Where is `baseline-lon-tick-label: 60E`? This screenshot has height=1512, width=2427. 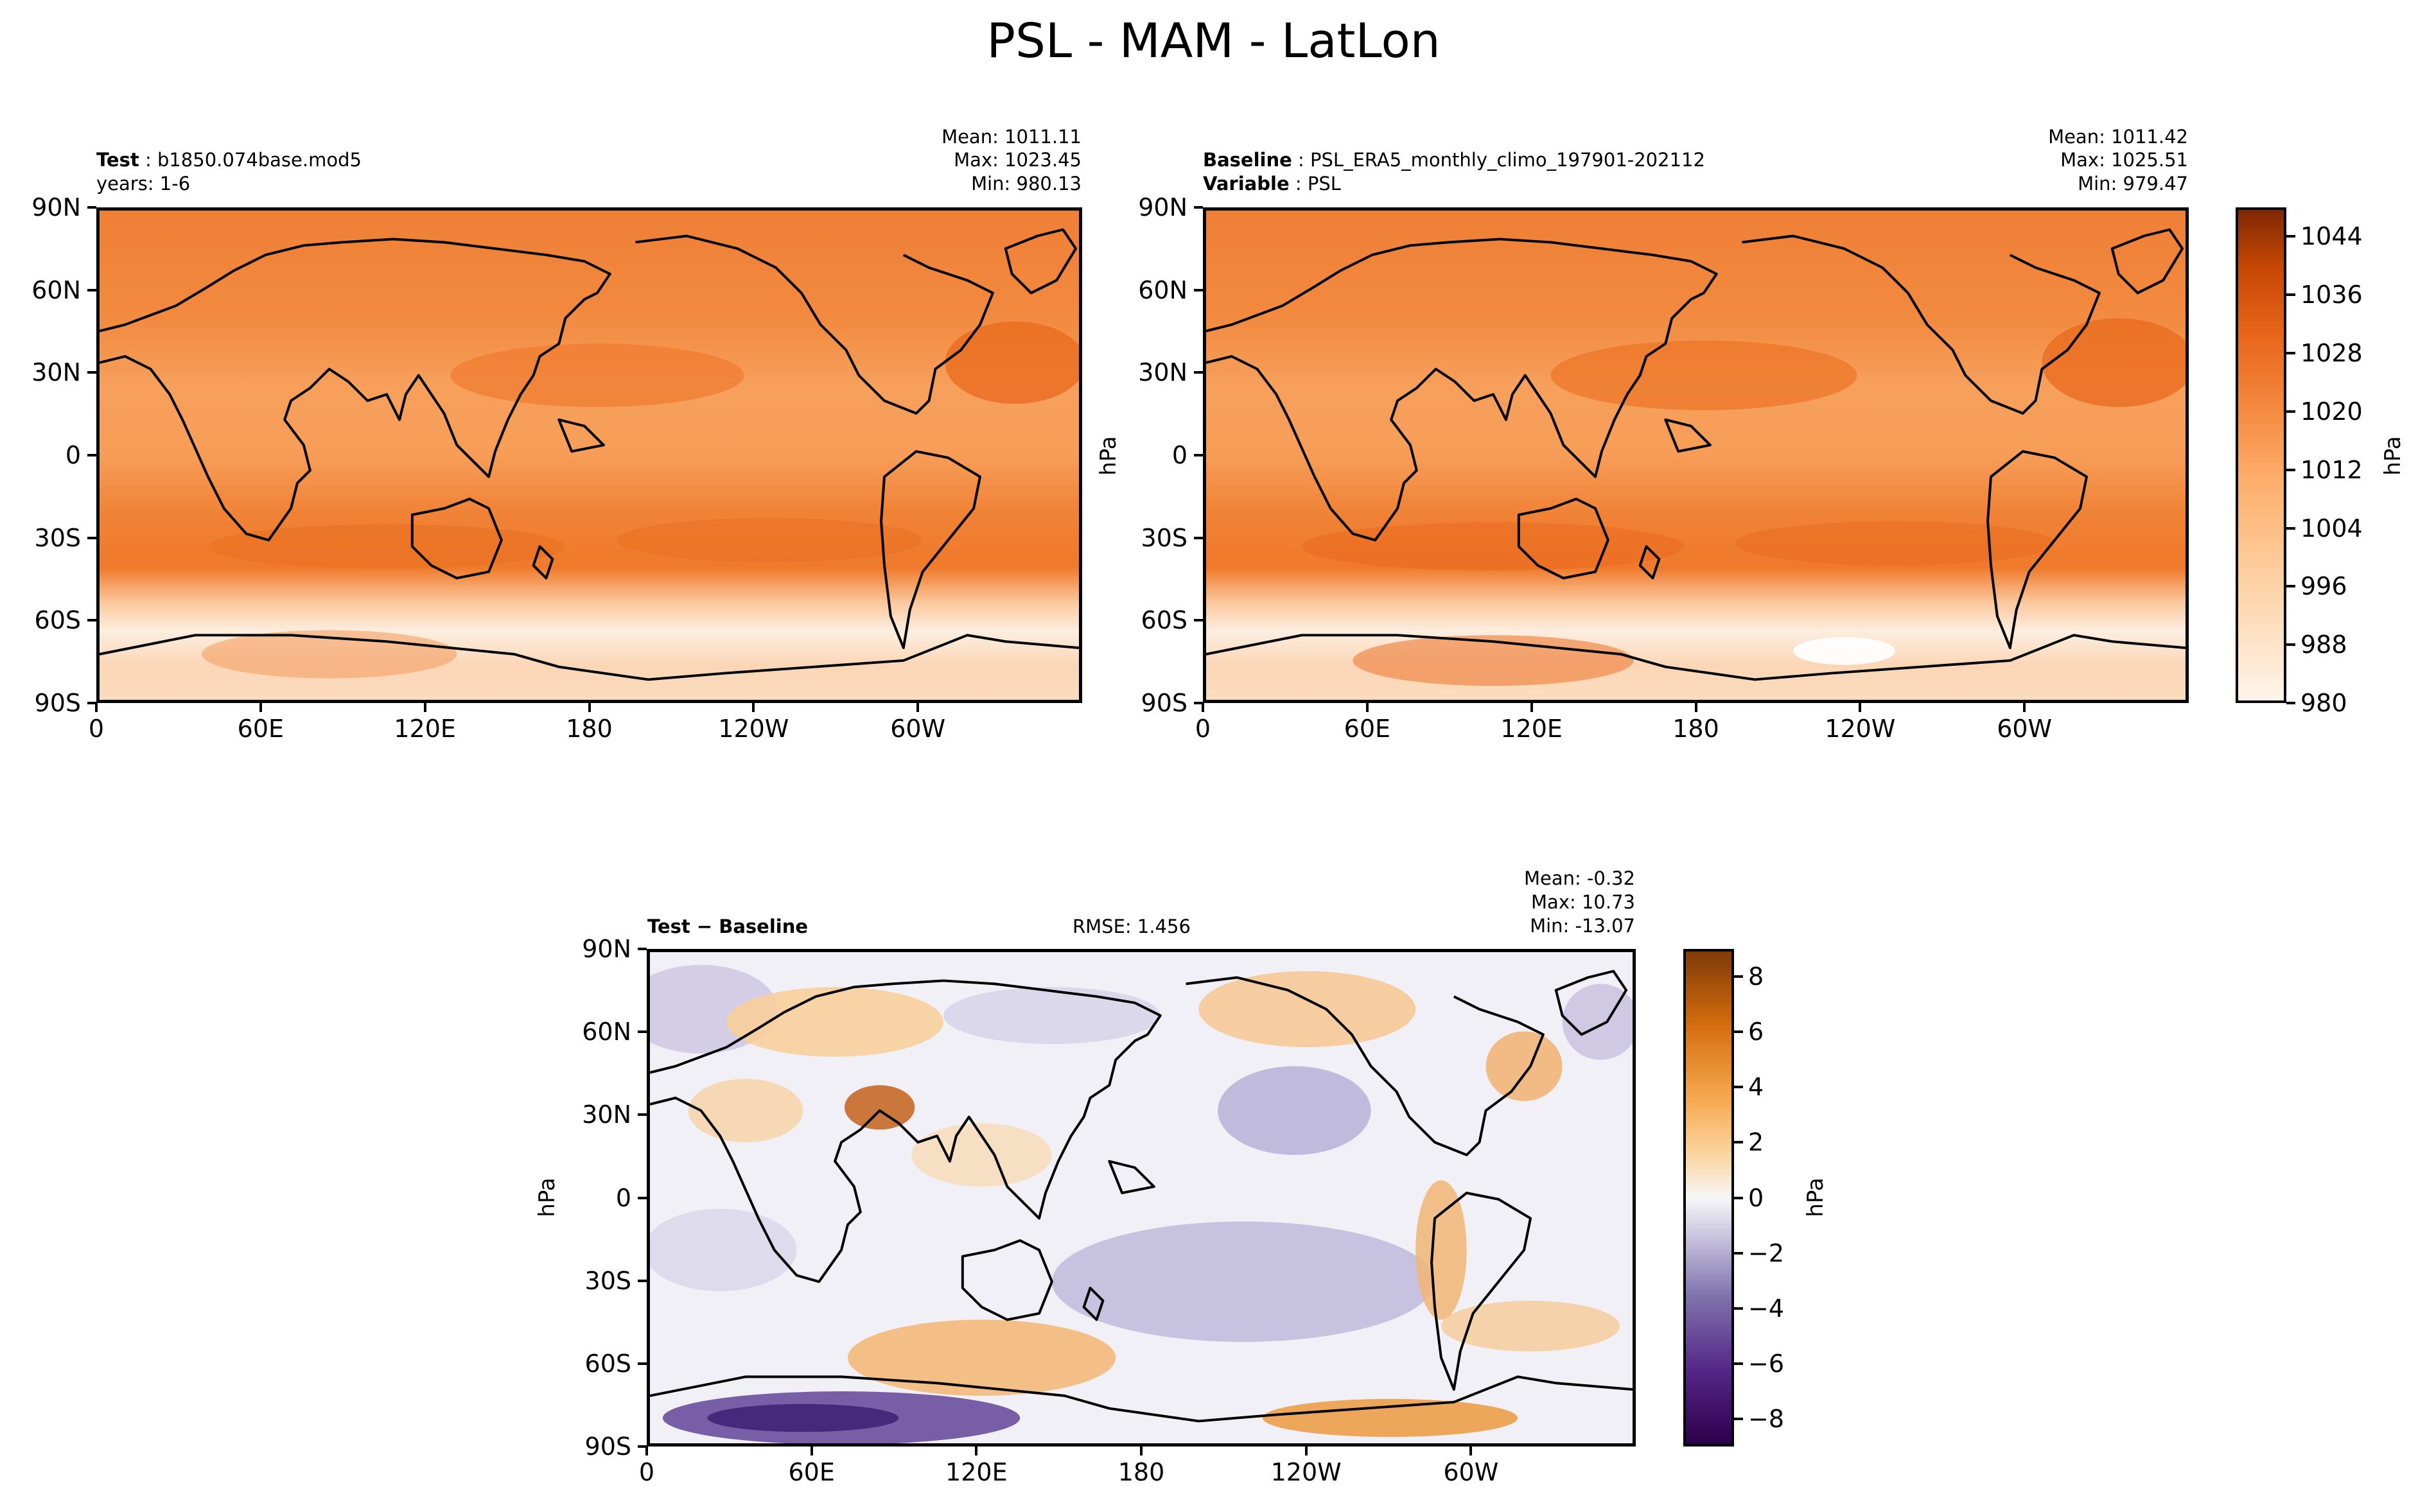
baseline-lon-tick-label: 60E is located at coordinates (1367, 729).